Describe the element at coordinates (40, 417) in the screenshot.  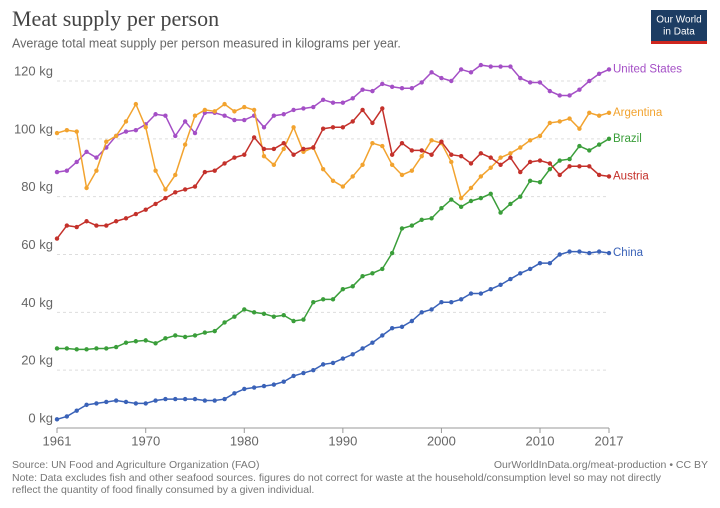
I see `y-tick-label: 0 kg` at that location.